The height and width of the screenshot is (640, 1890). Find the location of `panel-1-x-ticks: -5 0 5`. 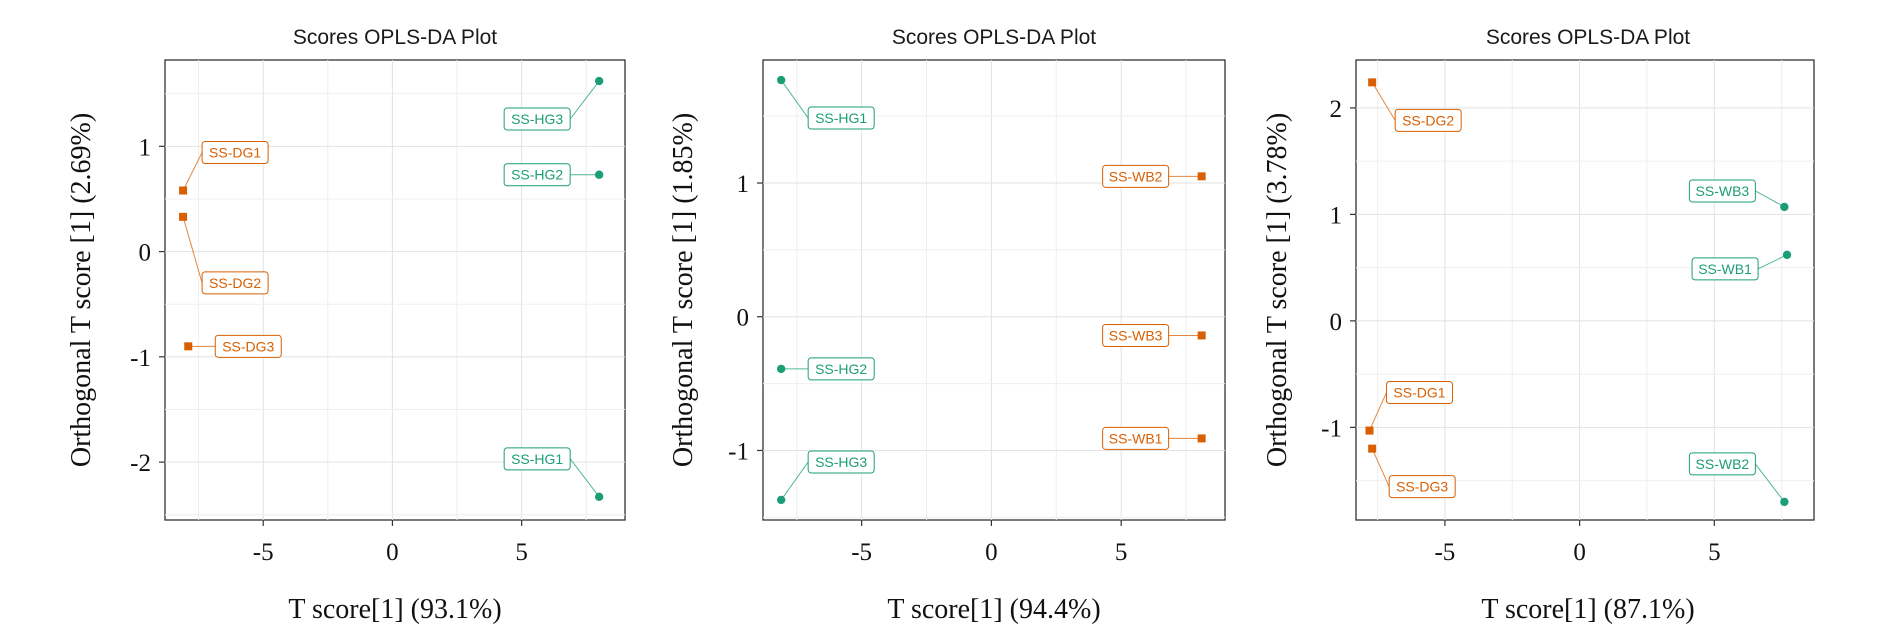

panel-1-x-ticks: -5 0 5 is located at coordinates (390, 543).